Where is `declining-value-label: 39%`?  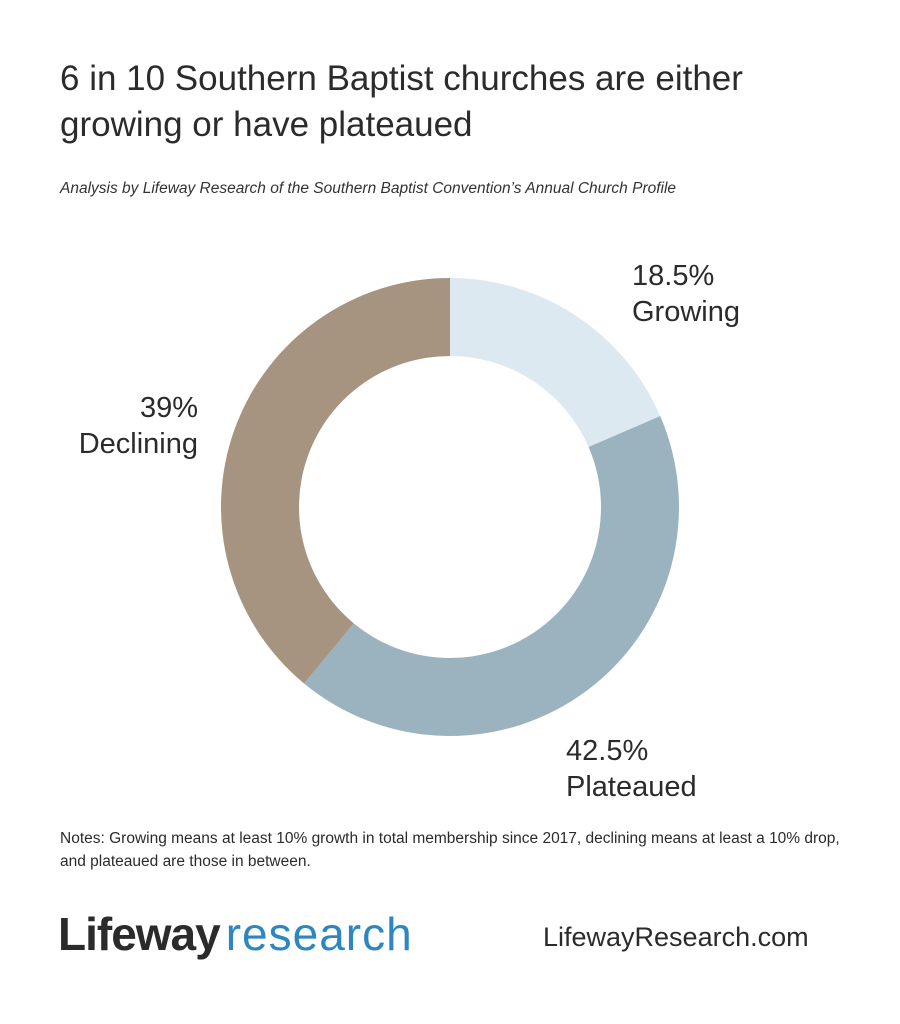
declining-value-label: 39% is located at coordinates (168, 408).